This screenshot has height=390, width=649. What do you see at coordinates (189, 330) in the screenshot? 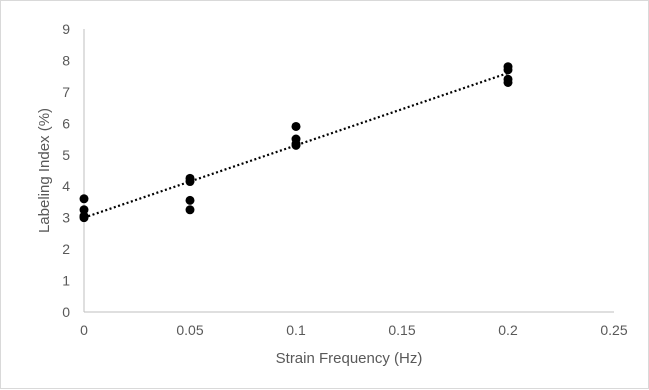
I see `x-tick-label: 0.05` at bounding box center [189, 330].